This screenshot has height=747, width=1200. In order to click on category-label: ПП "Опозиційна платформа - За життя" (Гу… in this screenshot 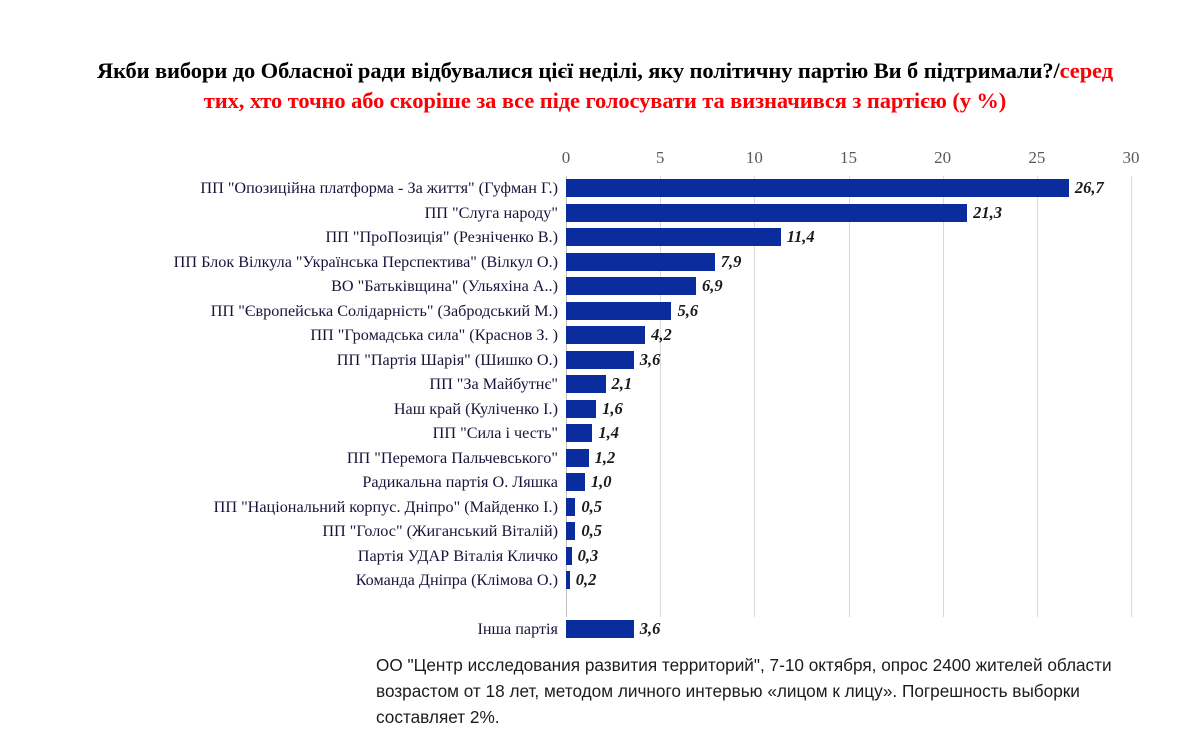, I will do `click(379, 188)`.